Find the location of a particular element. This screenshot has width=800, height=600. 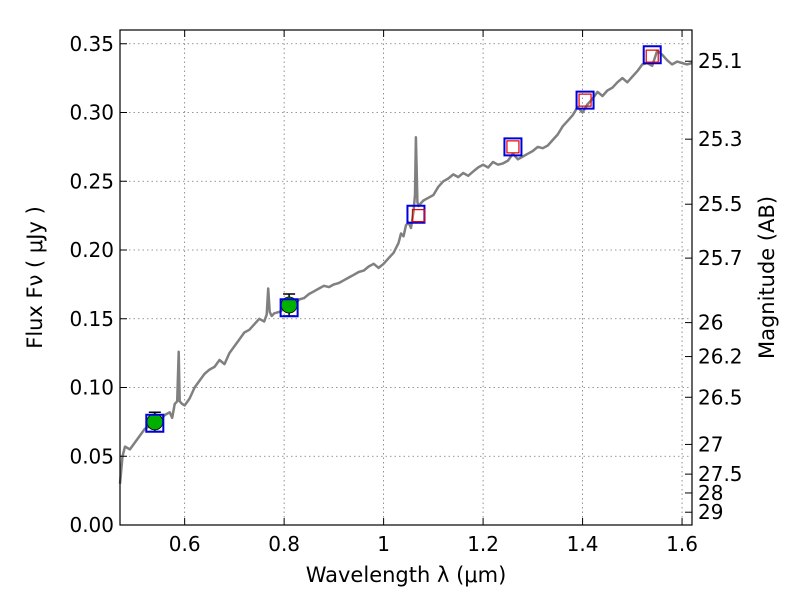

mag-tick-label: 25.5 is located at coordinates (720, 204).